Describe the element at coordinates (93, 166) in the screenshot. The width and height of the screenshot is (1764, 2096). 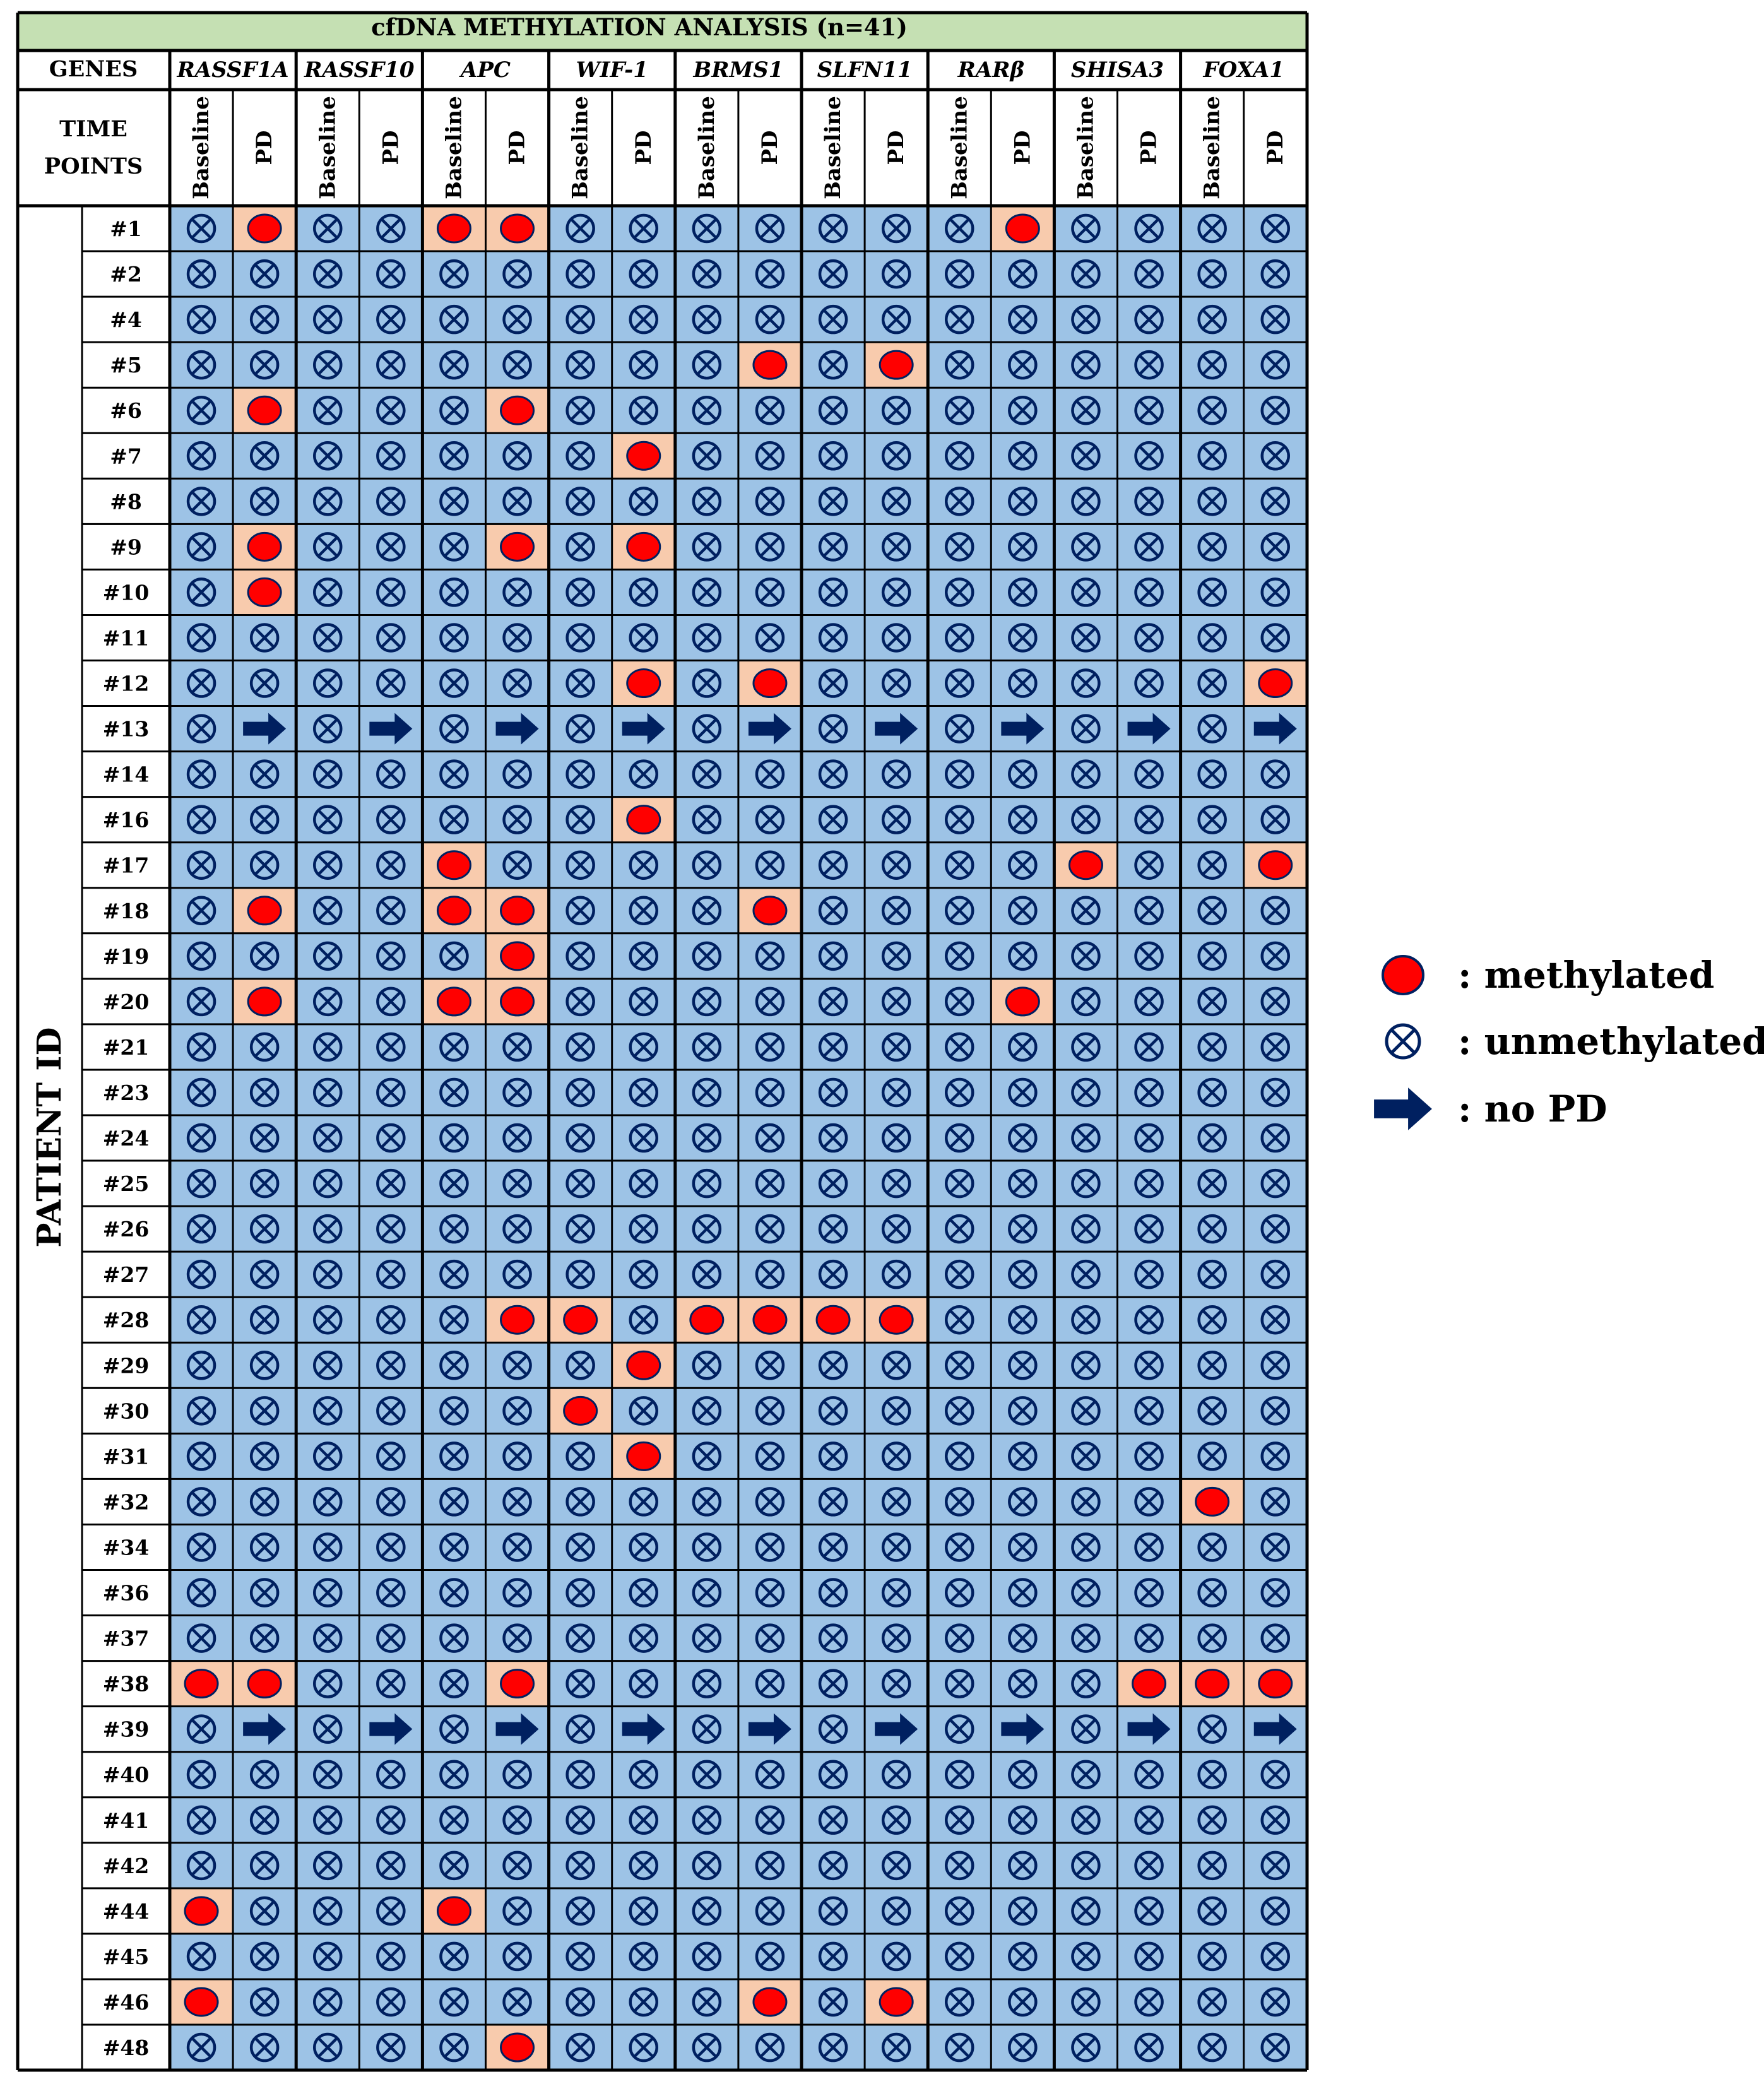
I see `time-points-header-line2: POINTS` at that location.